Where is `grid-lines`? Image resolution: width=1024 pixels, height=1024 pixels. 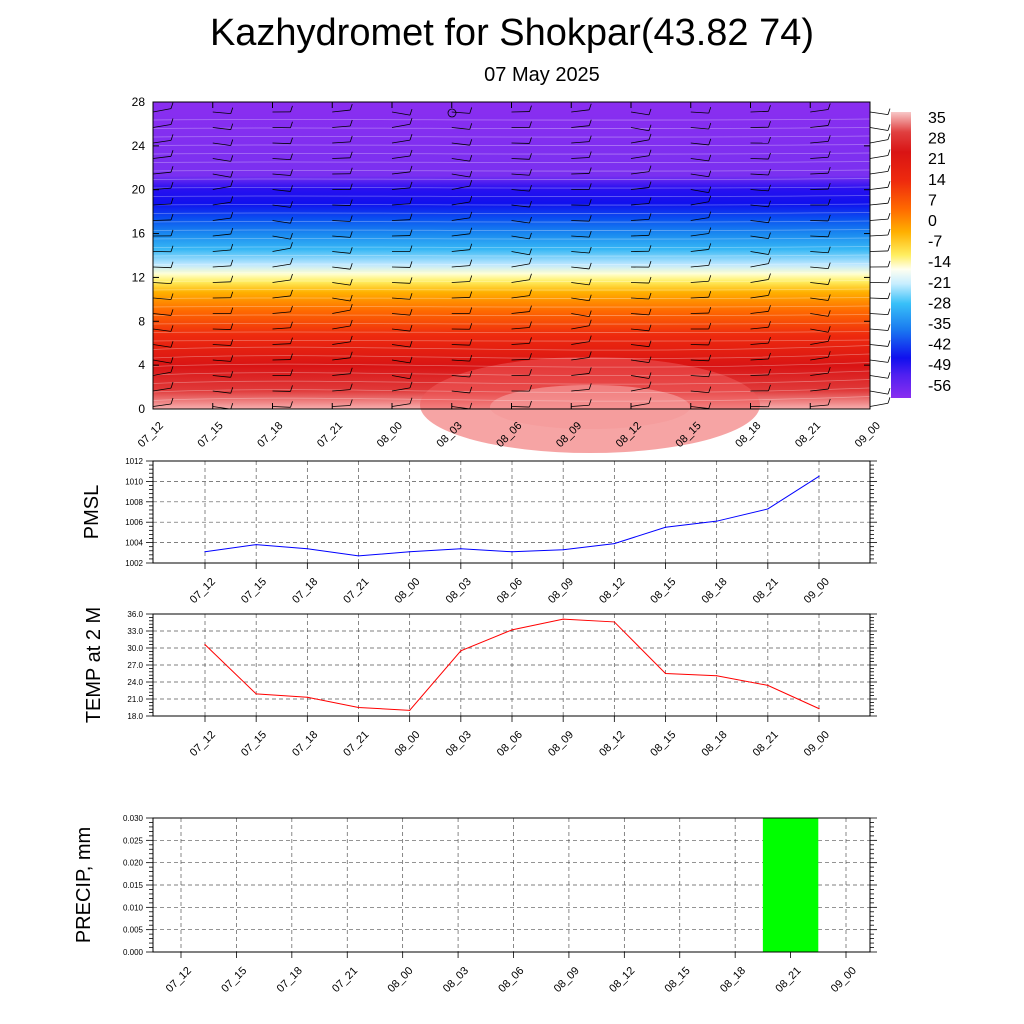 grid-lines is located at coordinates (511, 512).